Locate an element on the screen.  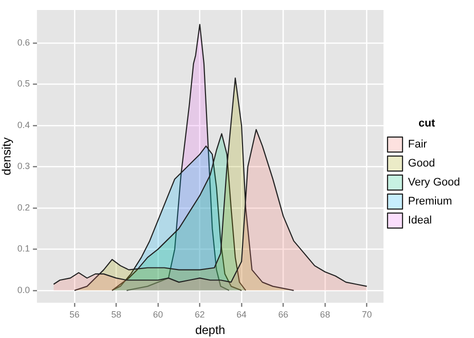
y-tick-label: 0.2 is located at coordinates (23, 207).